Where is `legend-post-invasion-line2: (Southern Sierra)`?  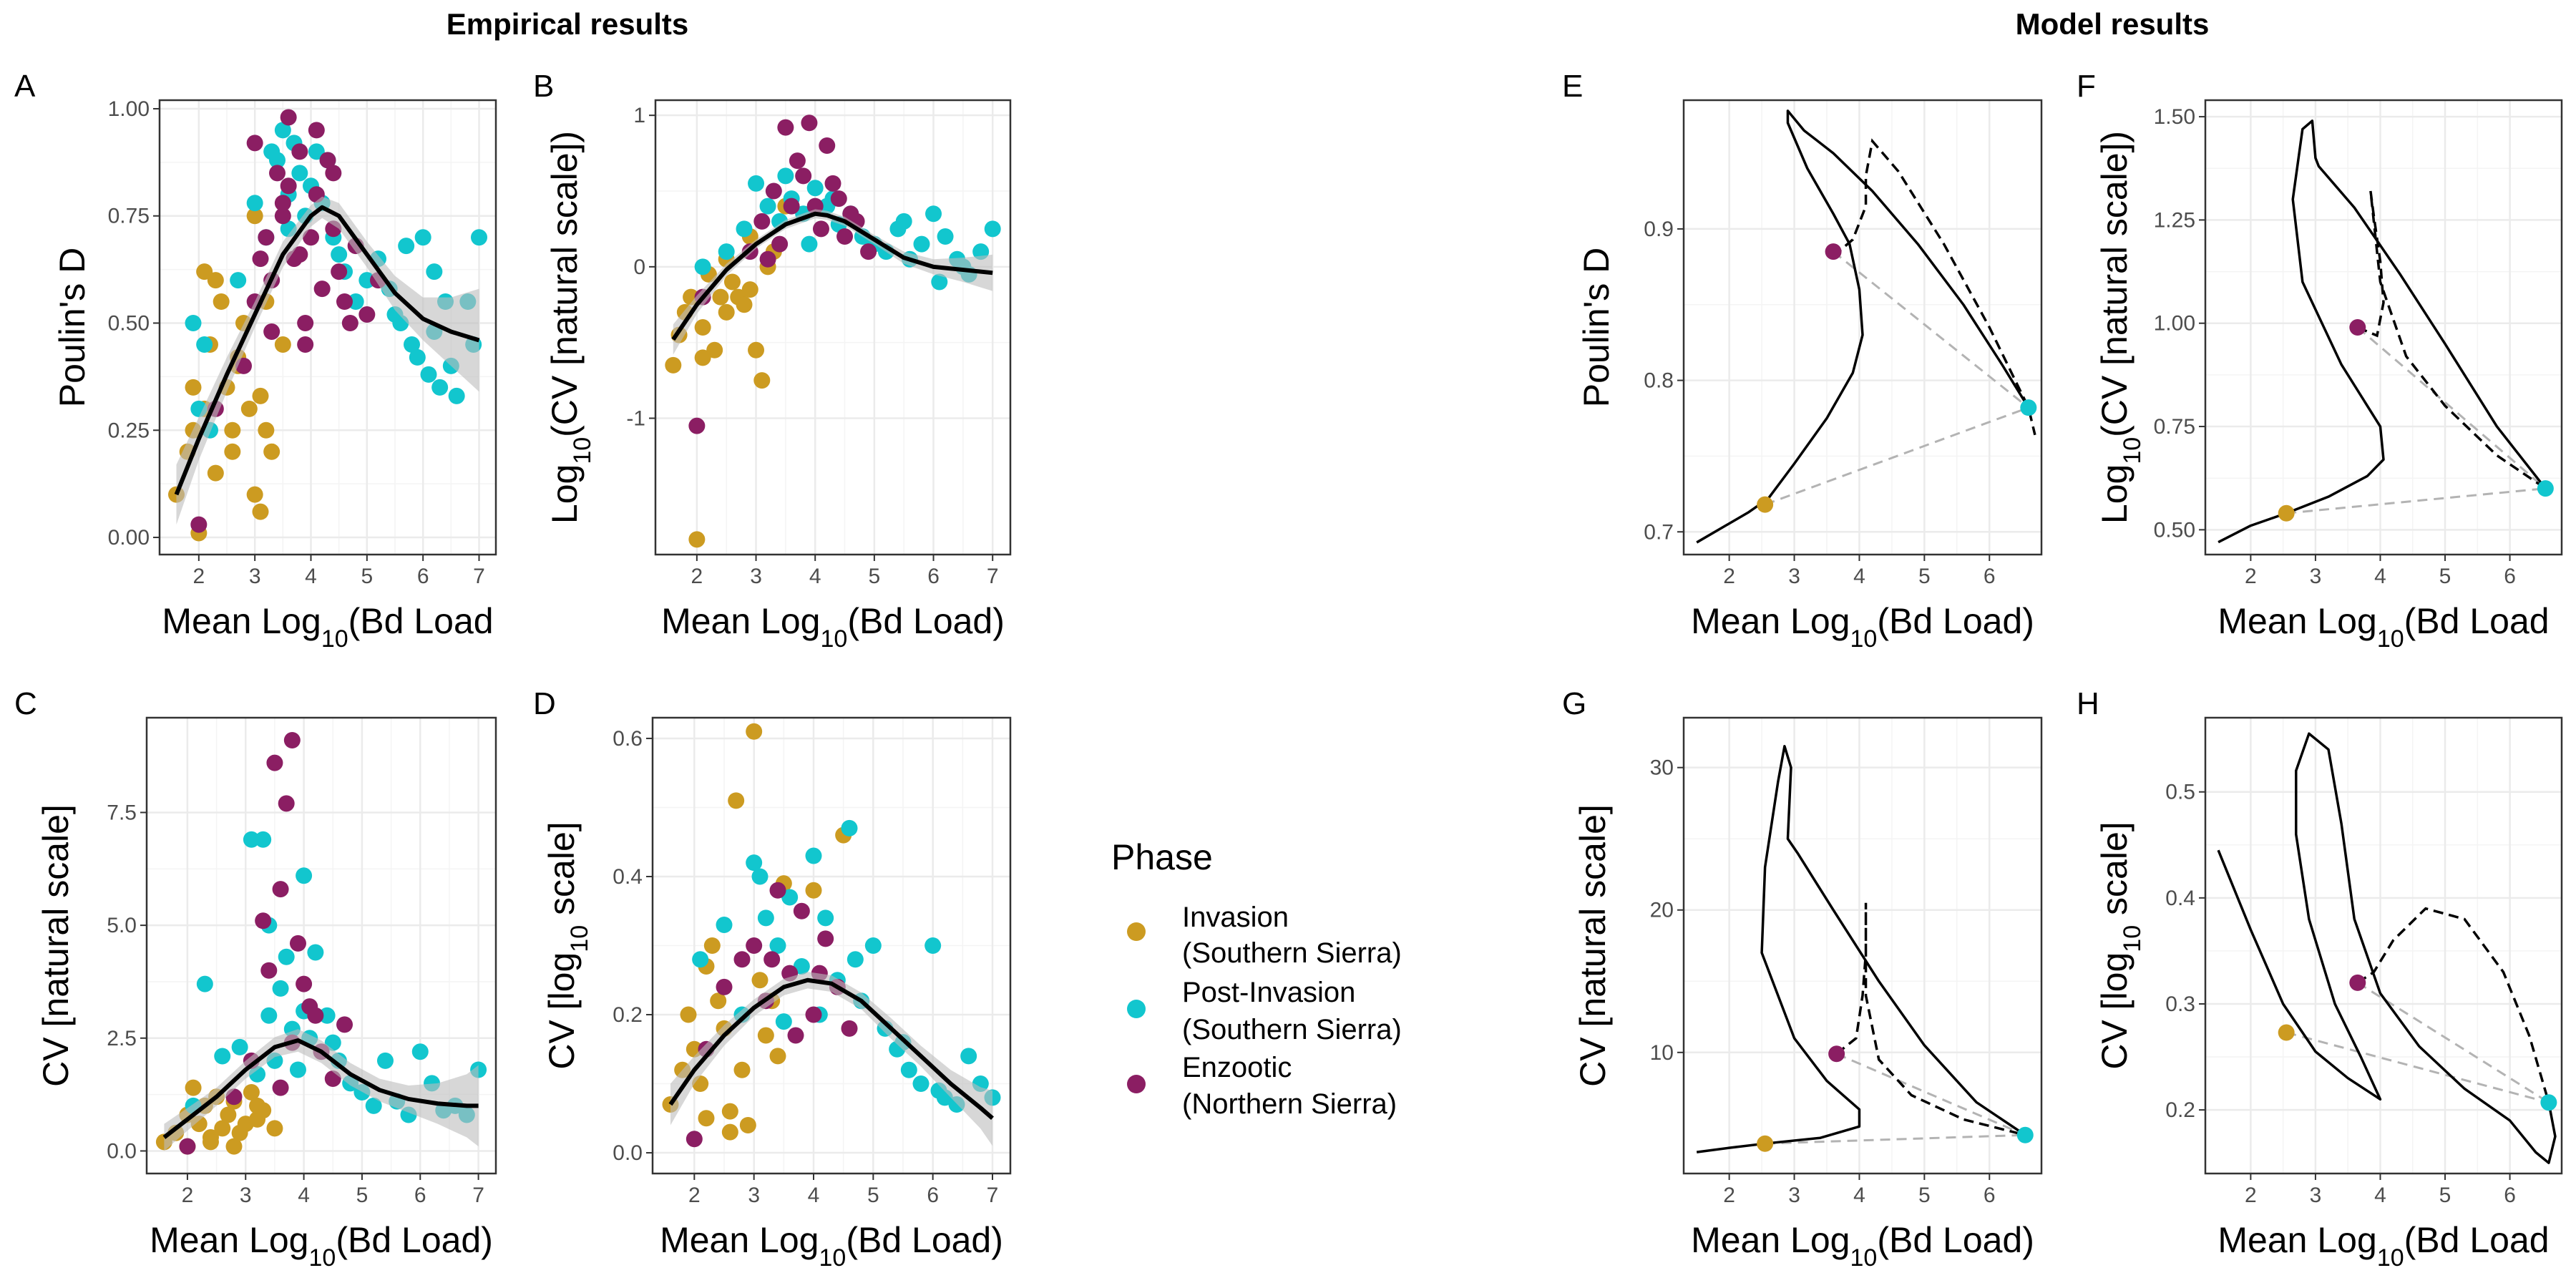 legend-post-invasion-line2: (Southern Sierra) is located at coordinates (1292, 1029).